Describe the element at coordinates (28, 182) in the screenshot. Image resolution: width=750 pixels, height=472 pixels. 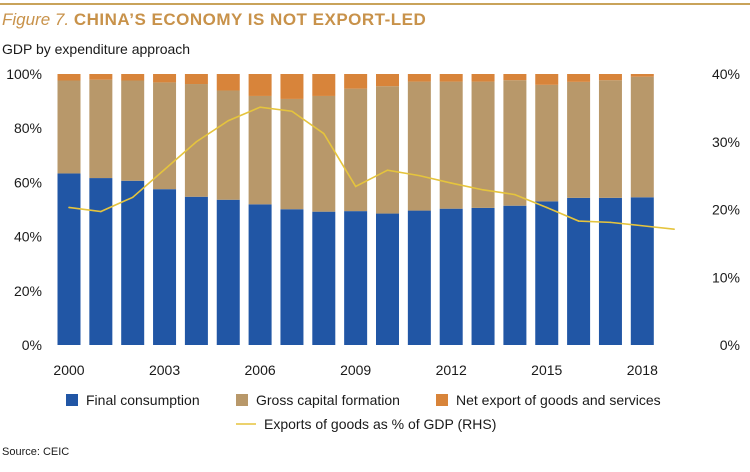
I see `y-tick-label: 60%` at that location.